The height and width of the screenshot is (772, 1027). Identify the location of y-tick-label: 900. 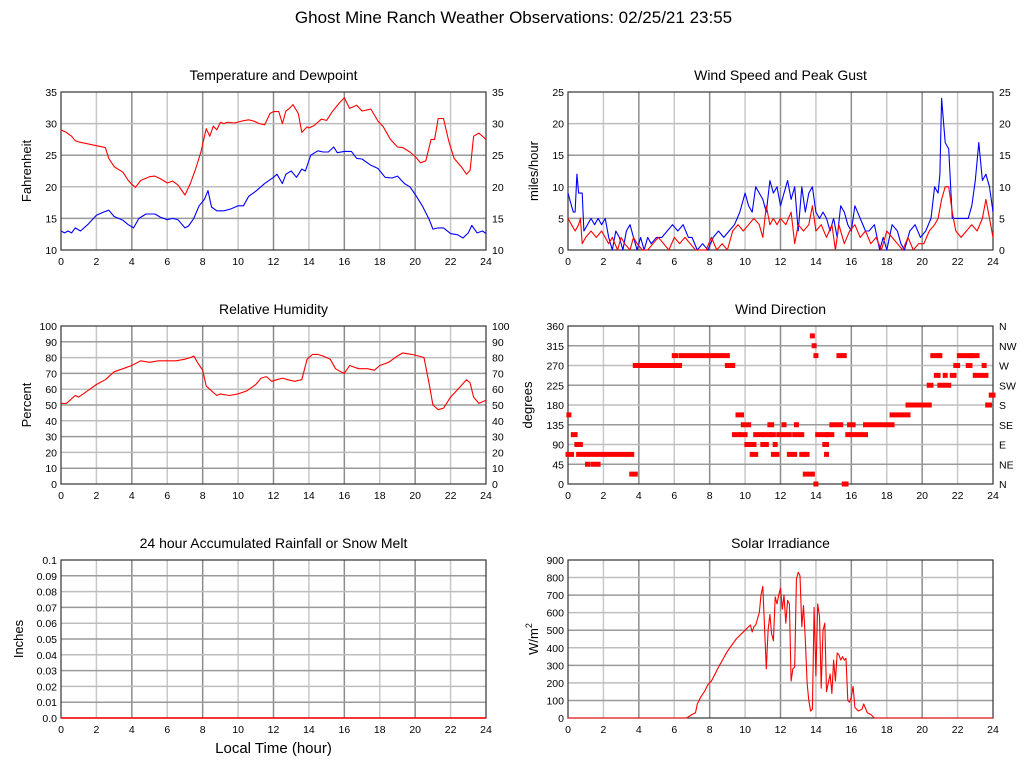
(555, 561).